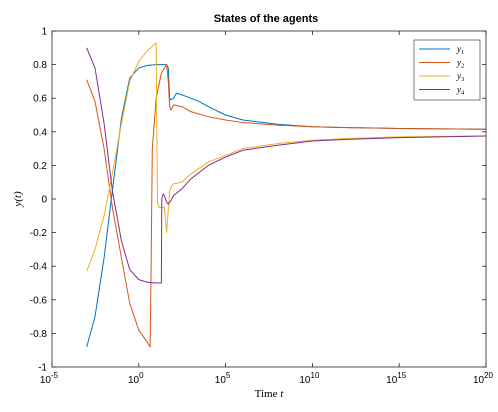 The width and height of the screenshot is (498, 412). I want to click on y-tick-label: -0.4, so click(39, 267).